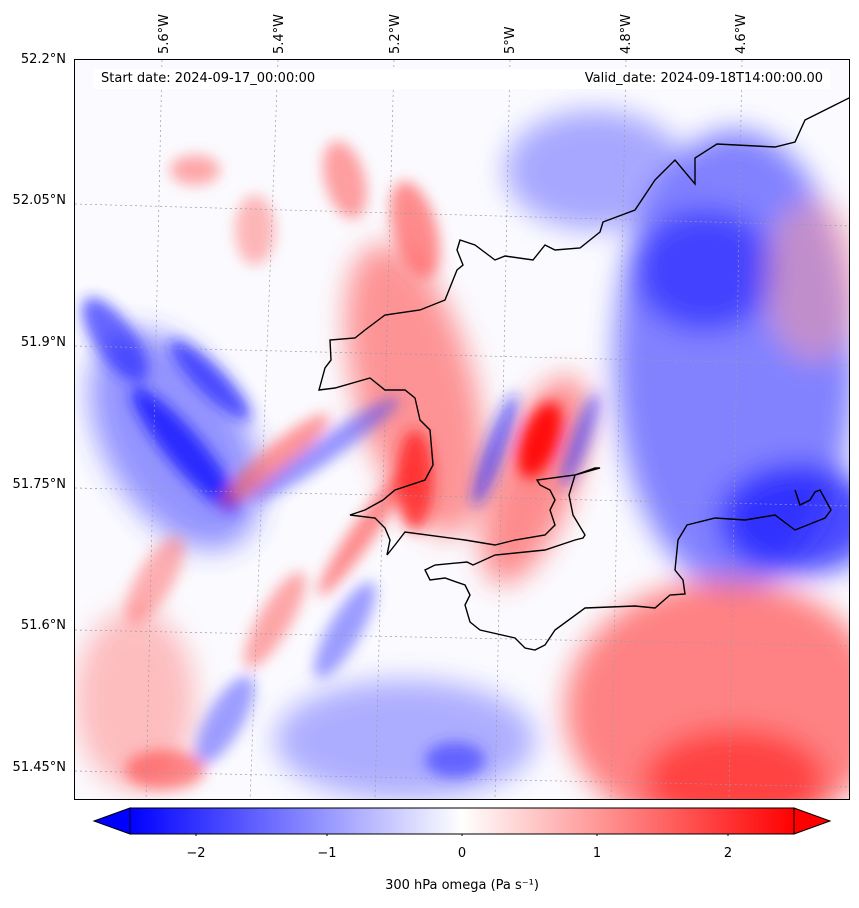 Image resolution: width=859 pixels, height=908 pixels. What do you see at coordinates (327, 853) in the screenshot?
I see `colorbar-tick-neg1: −1` at bounding box center [327, 853].